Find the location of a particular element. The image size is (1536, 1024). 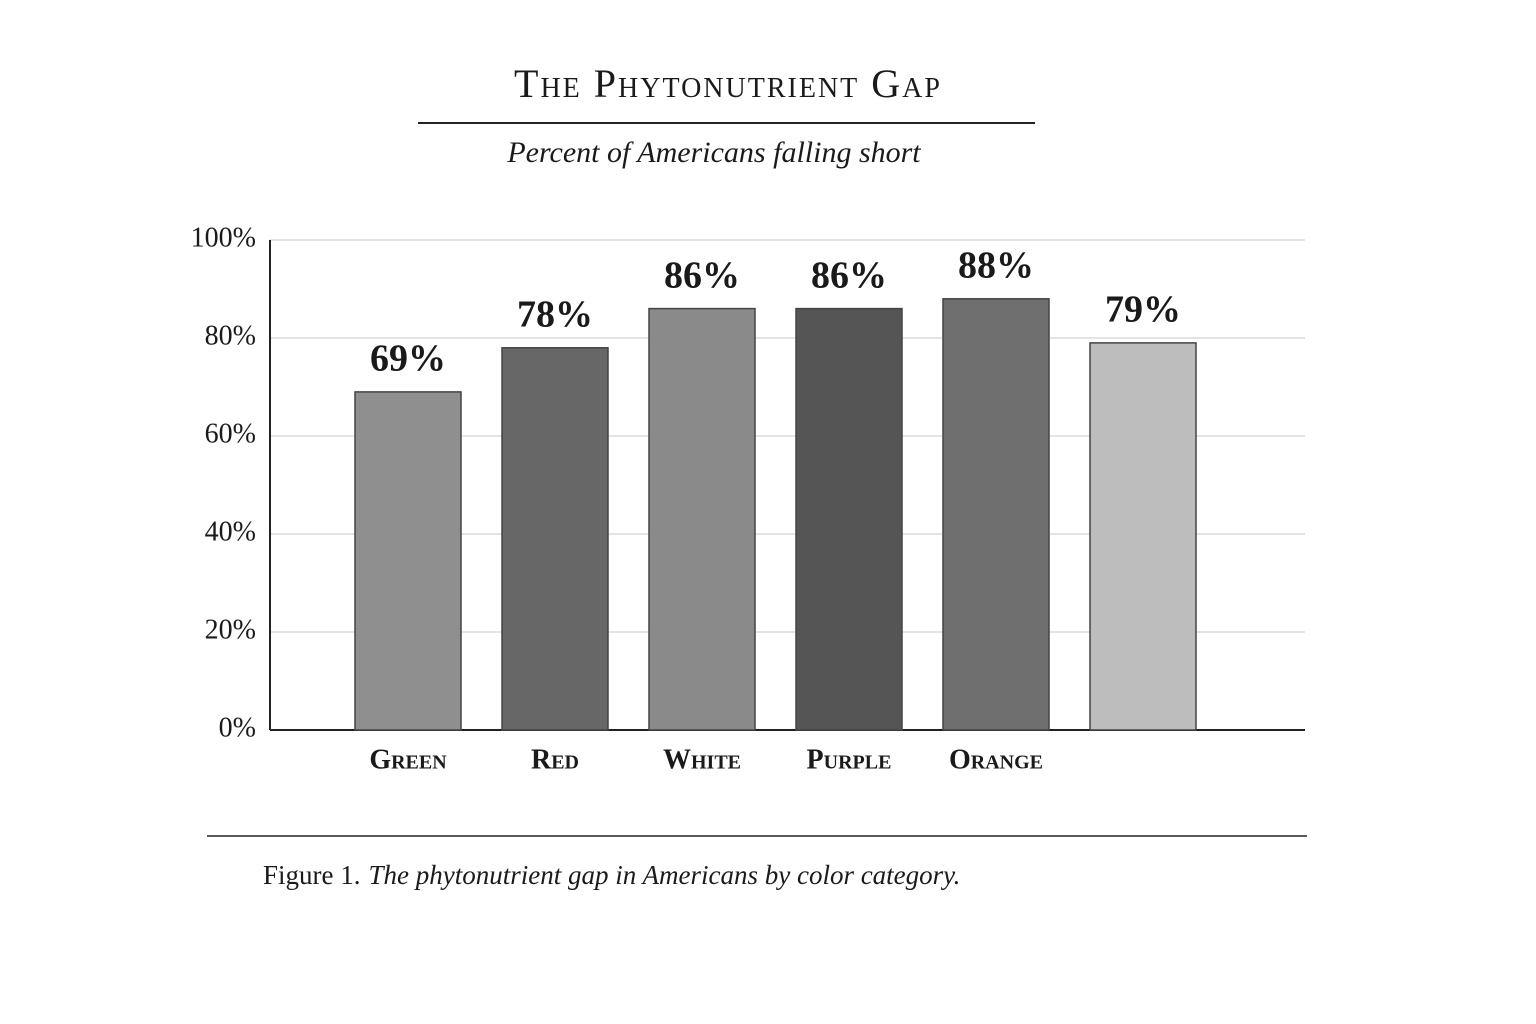

x-tick-label: White is located at coordinates (702, 759).